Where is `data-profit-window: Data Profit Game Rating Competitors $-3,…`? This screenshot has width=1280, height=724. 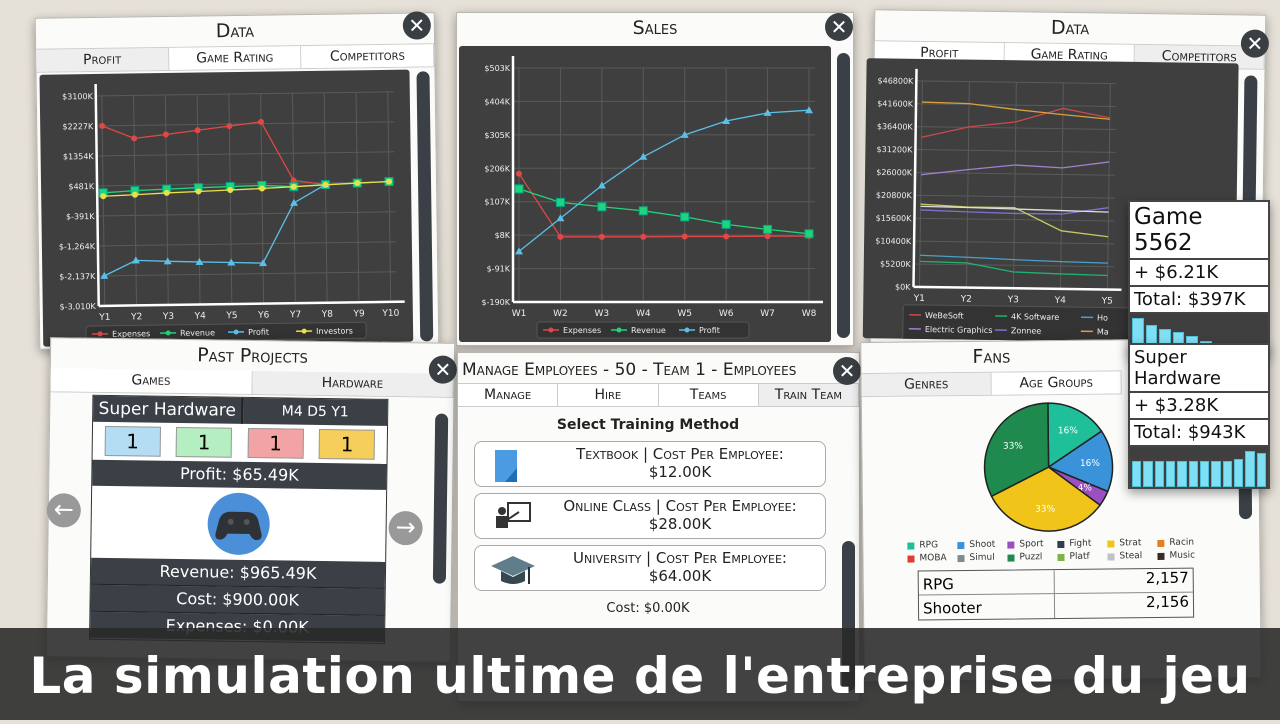
data-profit-window: Data Profit Game Rating Competitors $-3,… is located at coordinates (237, 181).